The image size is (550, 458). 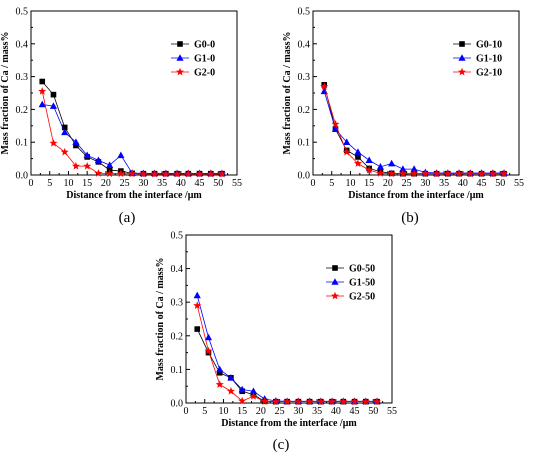 What do you see at coordinates (407, 183) in the screenshot?
I see `x-tick-label: 25` at bounding box center [407, 183].